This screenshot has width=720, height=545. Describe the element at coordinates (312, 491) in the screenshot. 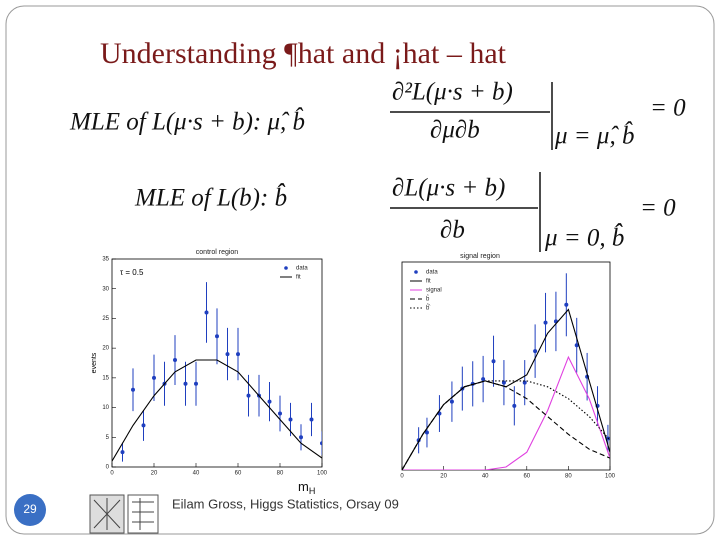

I see `axis-label-sub: H` at that location.